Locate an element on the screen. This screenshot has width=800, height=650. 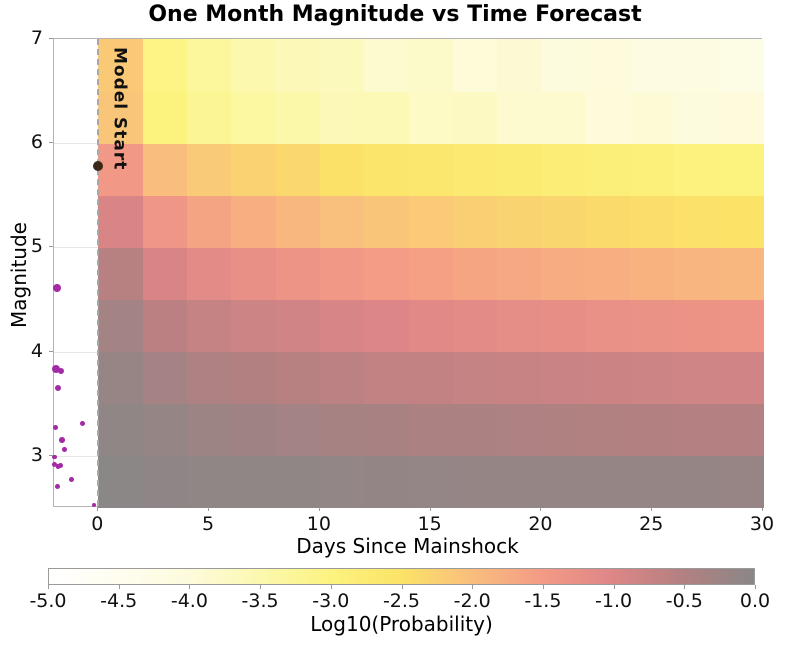
model-start-annotation: Model Start is located at coordinates (119, 109).